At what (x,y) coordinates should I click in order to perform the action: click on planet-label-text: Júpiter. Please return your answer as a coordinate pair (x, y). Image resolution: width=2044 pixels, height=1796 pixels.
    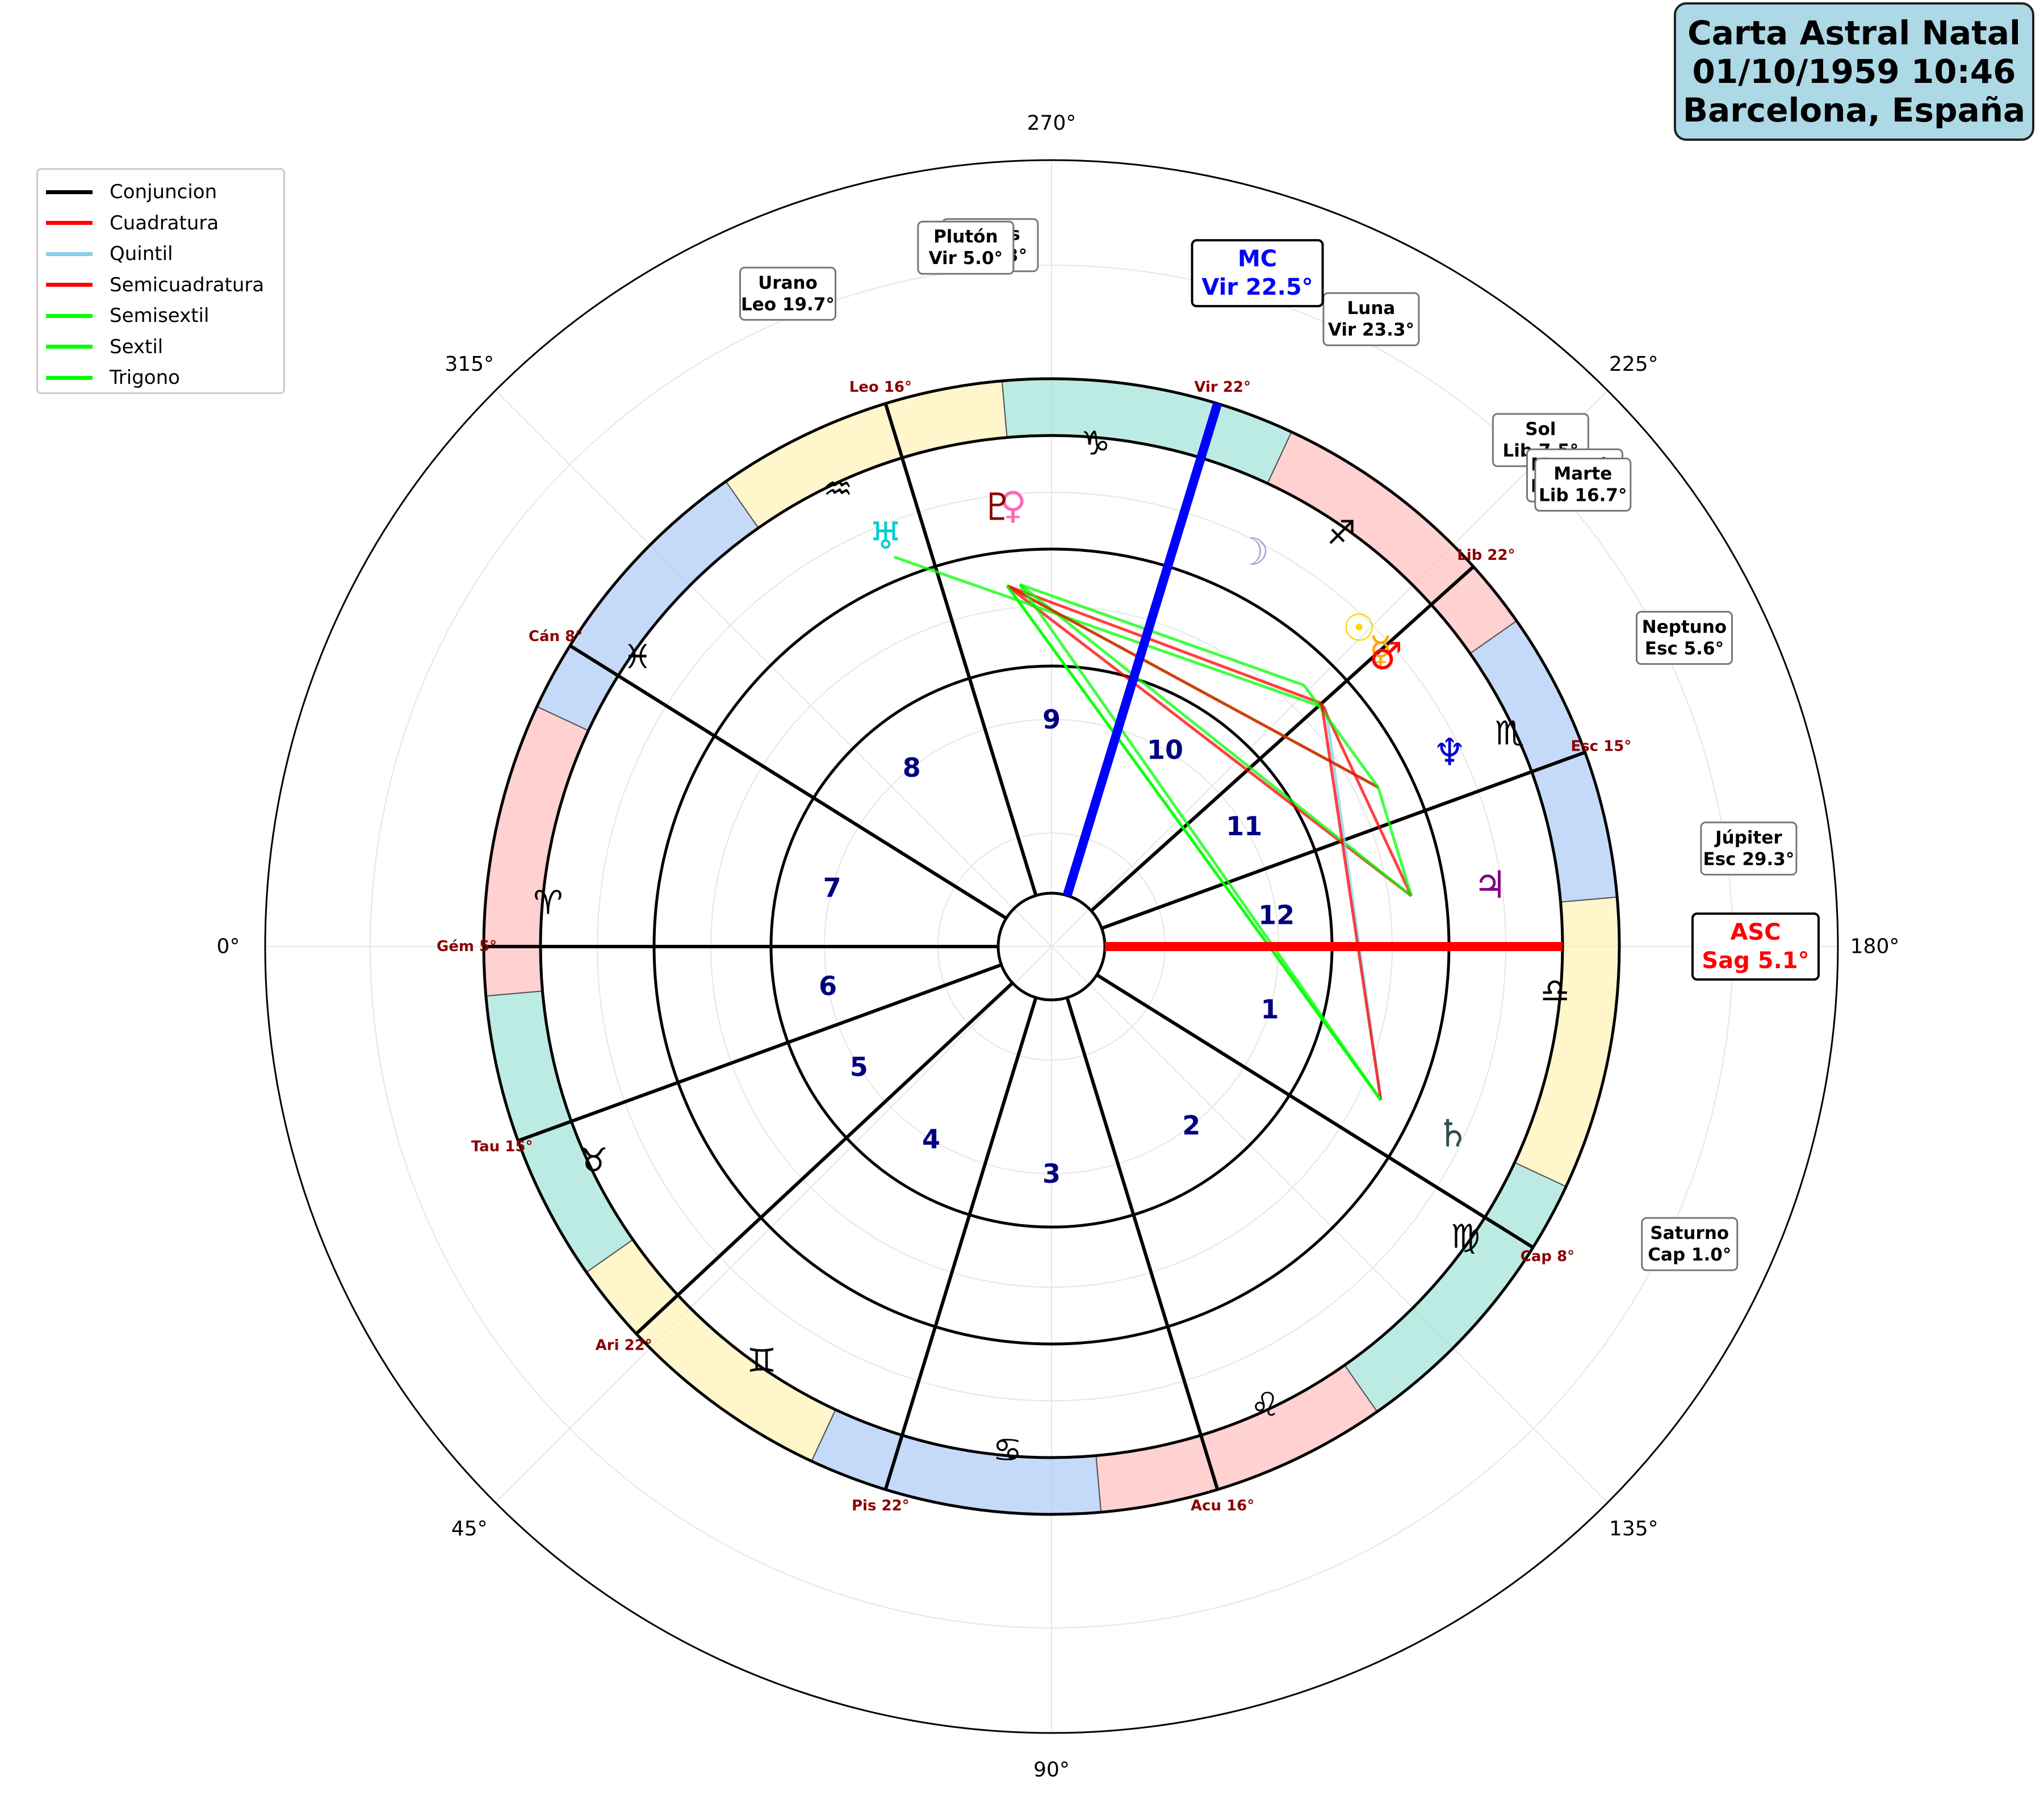
    Looking at the image, I should click on (1748, 837).